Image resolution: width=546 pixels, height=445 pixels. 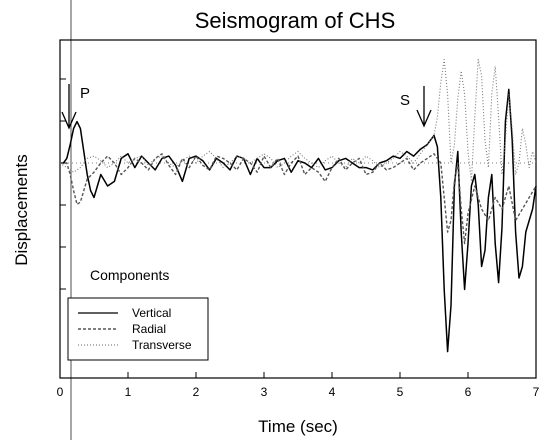 What do you see at coordinates (400, 392) in the screenshot?
I see `x-tick-label: 5` at bounding box center [400, 392].